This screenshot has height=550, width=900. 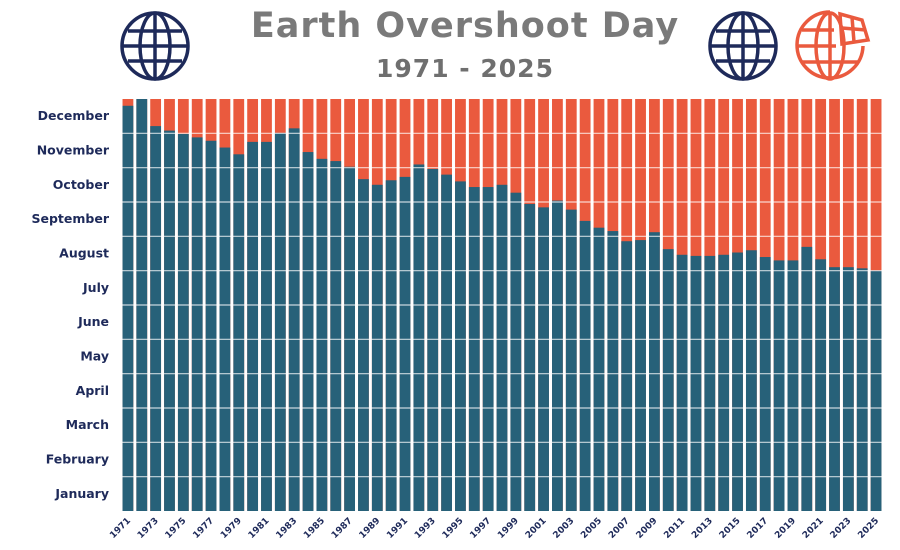 What do you see at coordinates (841, 528) in the screenshot?
I see `year-tick-label: 2023` at bounding box center [841, 528].